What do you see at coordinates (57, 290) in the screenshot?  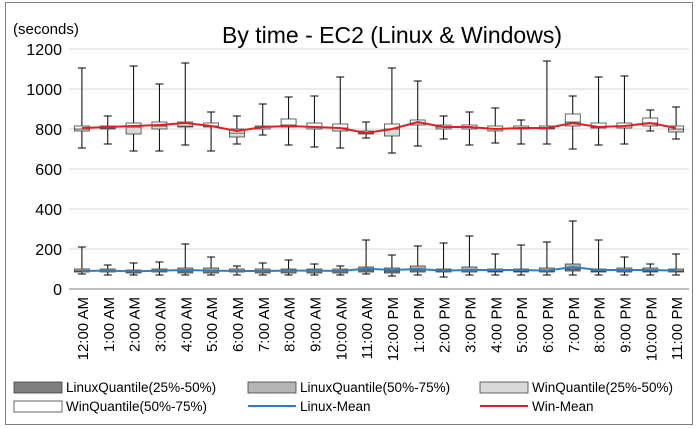 I see `y-tick-label: 0` at bounding box center [57, 290].